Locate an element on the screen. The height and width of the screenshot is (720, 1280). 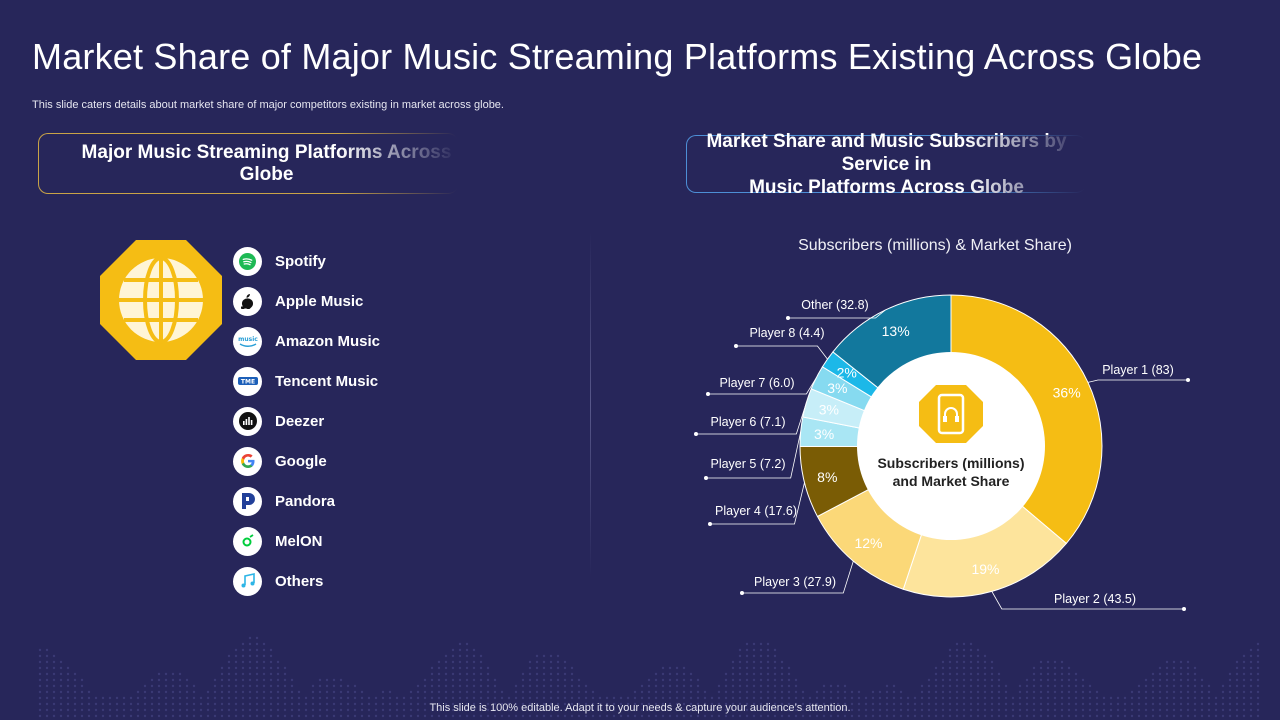
deezer-icon is located at coordinates (247, 421).